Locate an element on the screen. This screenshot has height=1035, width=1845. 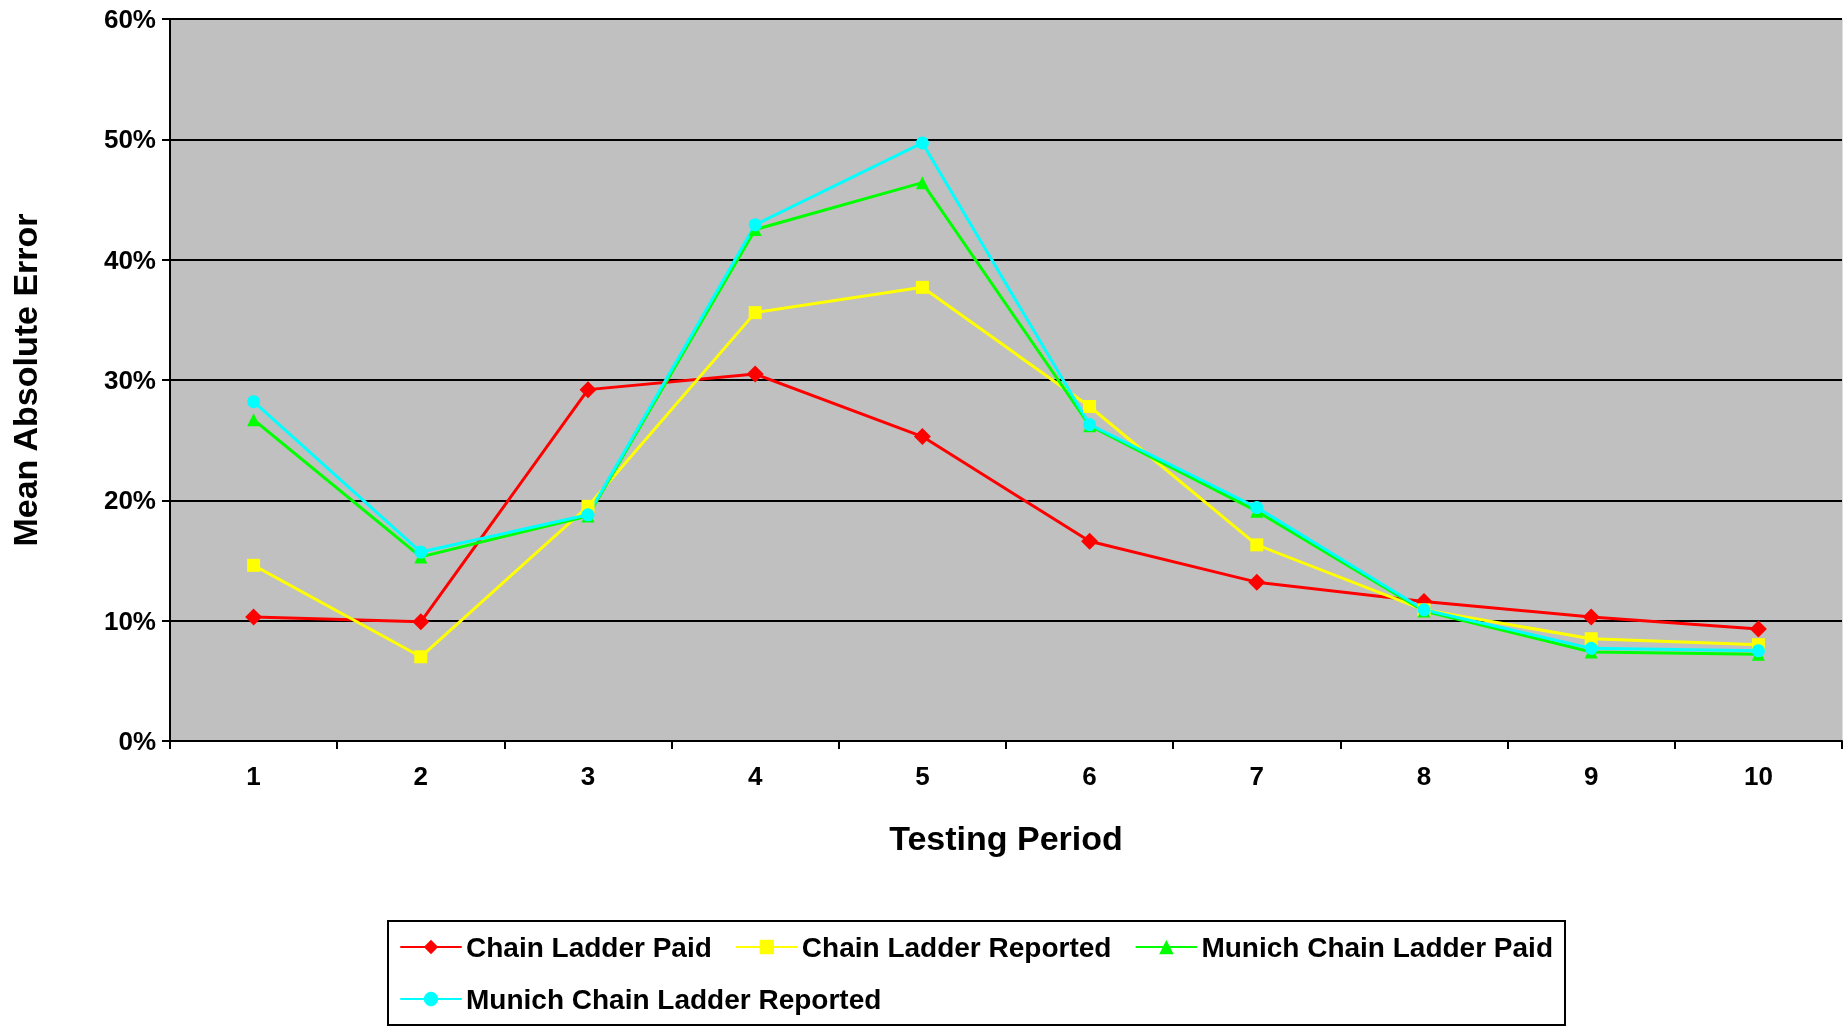
legend-label: Munich Chain Ladder Paid is located at coordinates (1377, 947).